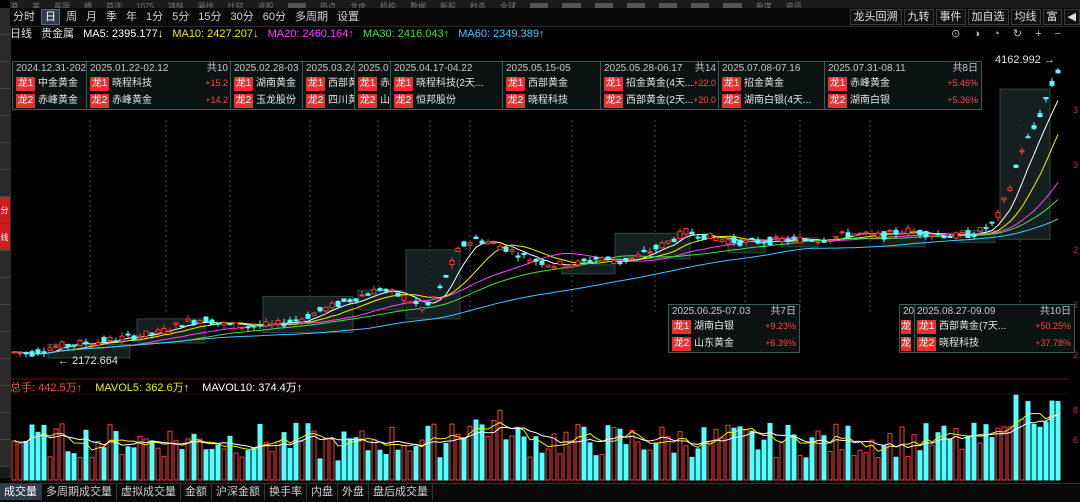 This screenshot has width=1080, height=502. What do you see at coordinates (114, 5) in the screenshot?
I see `top-menu-item: 首选` at bounding box center [114, 5].